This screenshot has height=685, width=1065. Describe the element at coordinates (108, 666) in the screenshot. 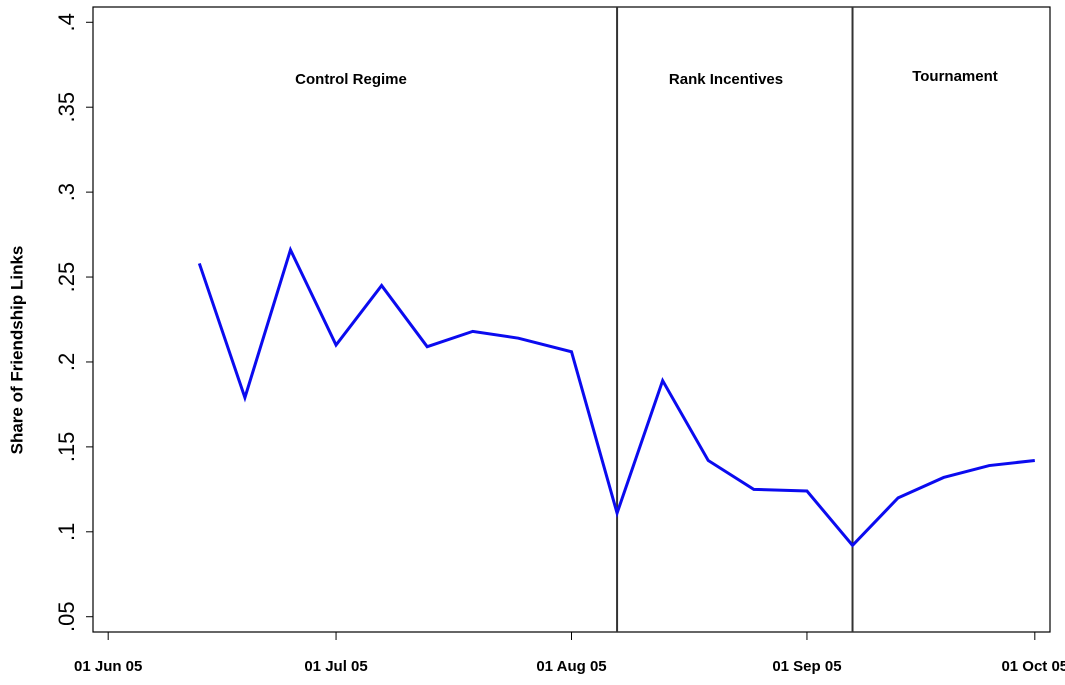

I see `x-tick-label: 01 Jun 05` at that location.